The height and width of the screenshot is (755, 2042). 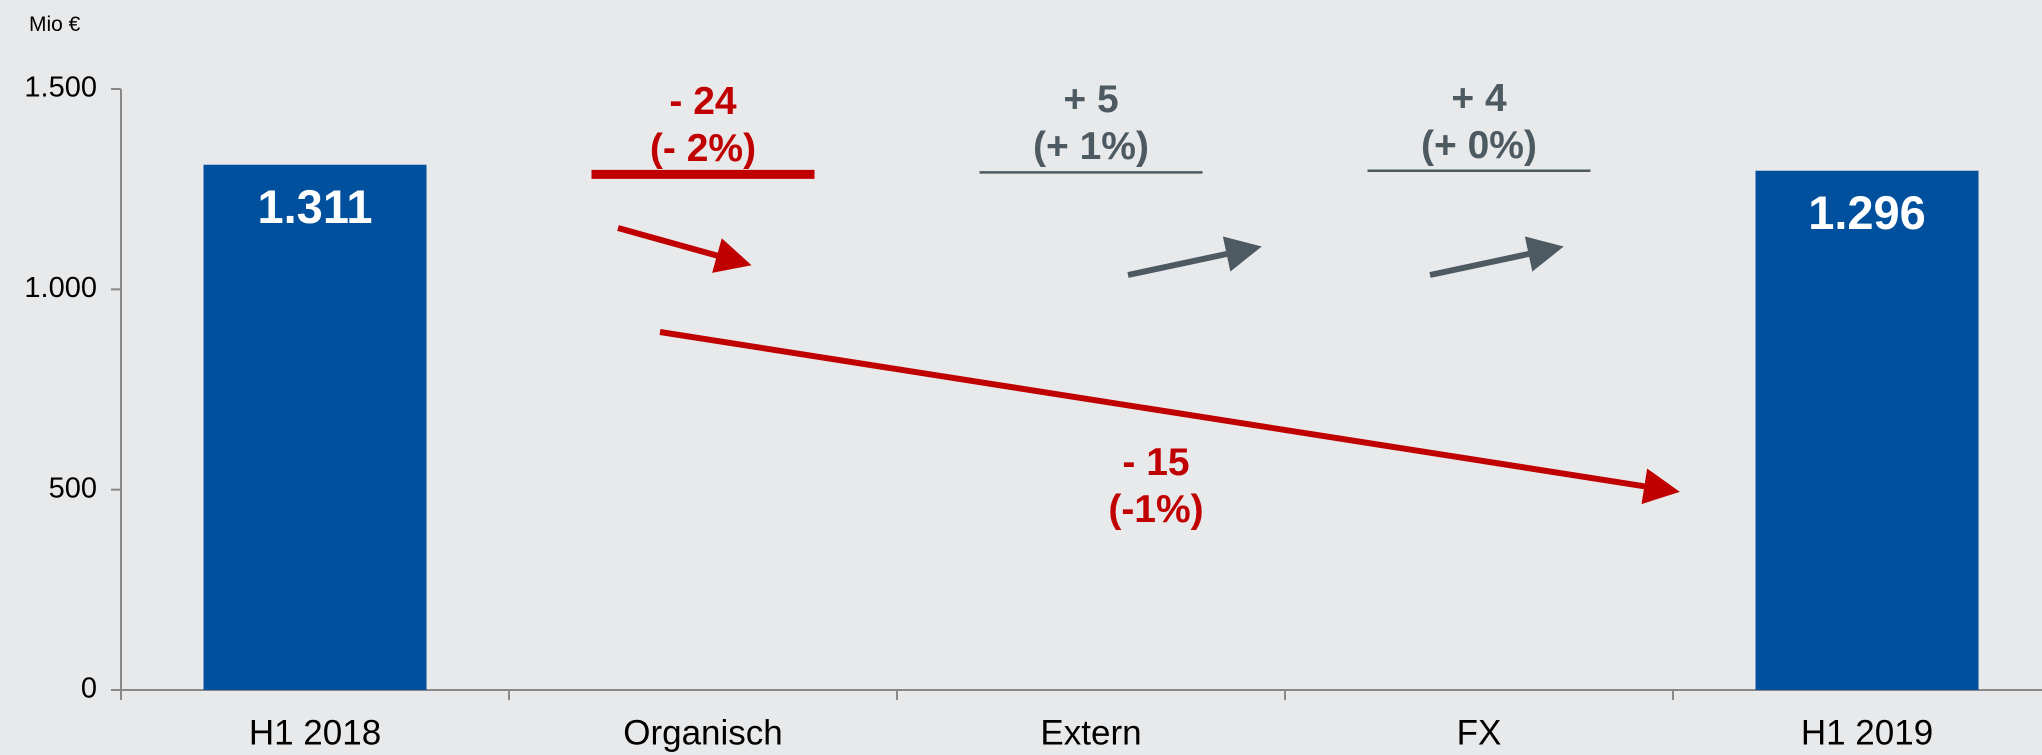 I want to click on x-tick-label: H1 2019, so click(x=1867, y=732).